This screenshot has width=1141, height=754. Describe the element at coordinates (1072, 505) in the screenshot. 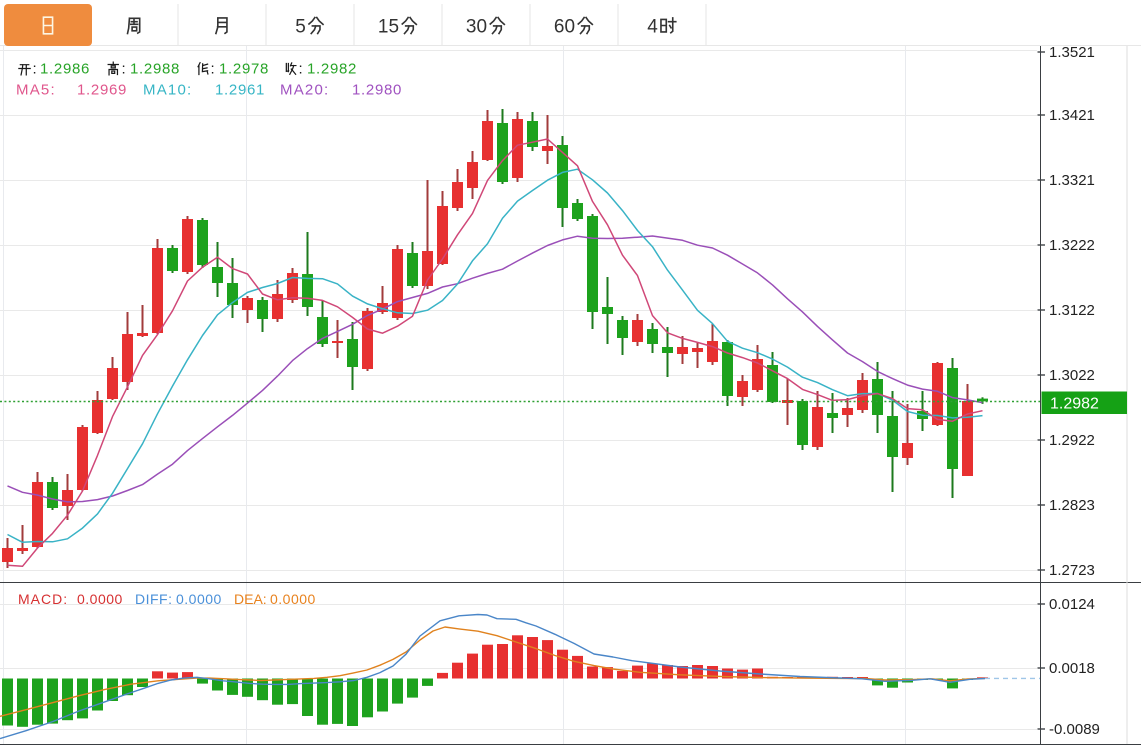

I see `svg-text: 1.2823` at that location.